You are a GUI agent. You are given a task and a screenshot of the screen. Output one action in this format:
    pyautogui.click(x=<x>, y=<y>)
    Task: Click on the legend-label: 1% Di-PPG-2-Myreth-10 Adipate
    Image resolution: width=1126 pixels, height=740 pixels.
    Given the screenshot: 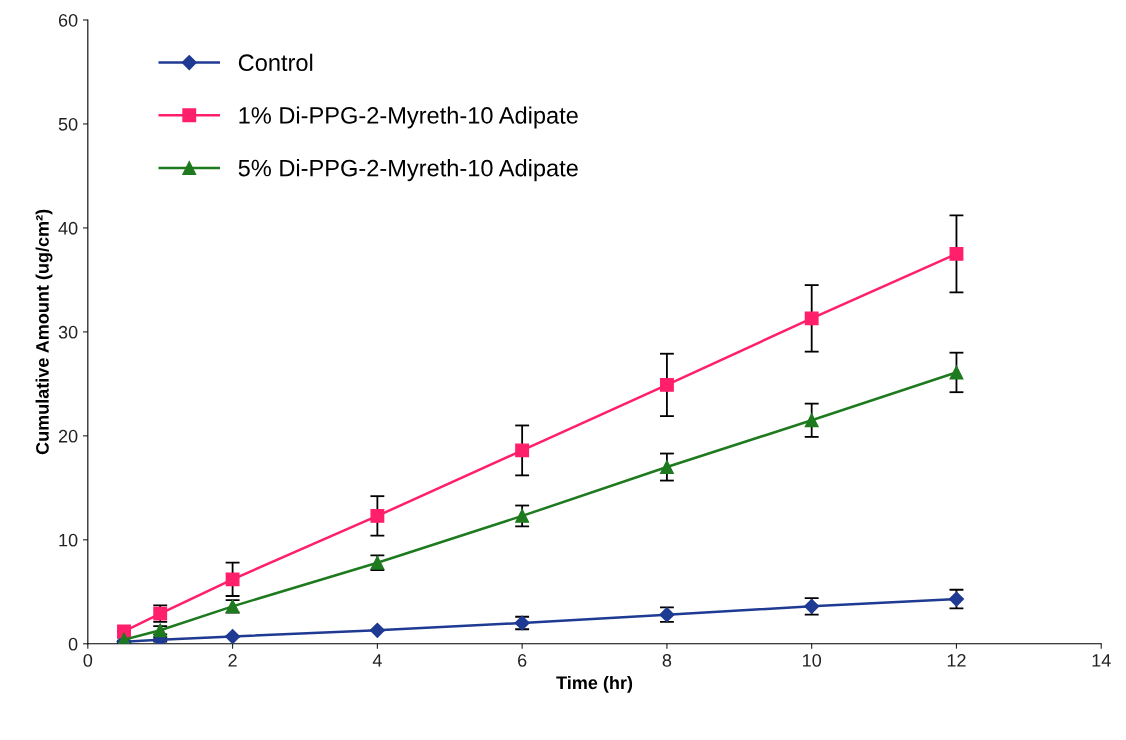 What is the action you would take?
    pyautogui.click(x=408, y=117)
    